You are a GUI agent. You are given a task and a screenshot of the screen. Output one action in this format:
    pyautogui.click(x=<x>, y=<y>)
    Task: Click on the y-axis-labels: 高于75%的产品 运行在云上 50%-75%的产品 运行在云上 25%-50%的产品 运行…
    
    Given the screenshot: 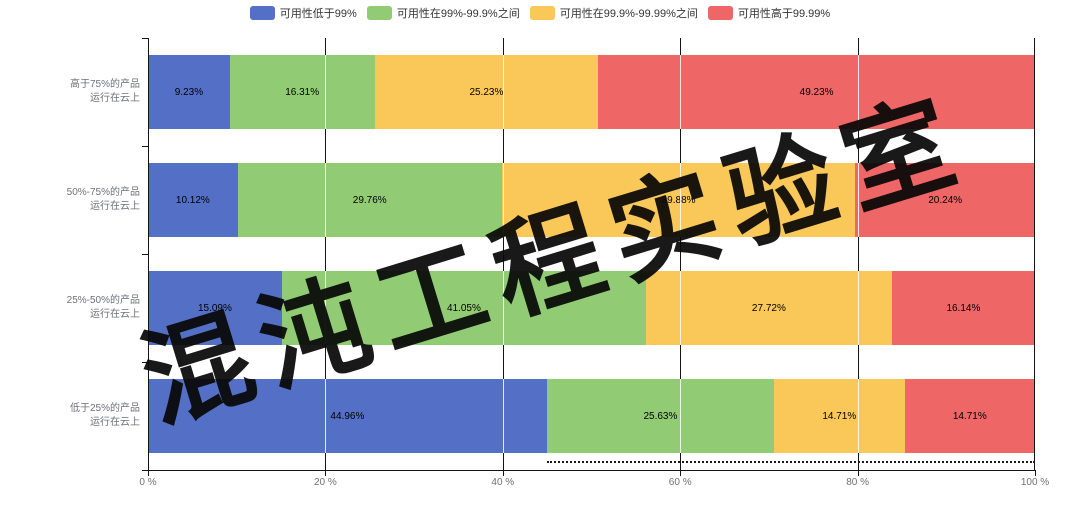 What is the action you would take?
    pyautogui.click(x=70, y=254)
    